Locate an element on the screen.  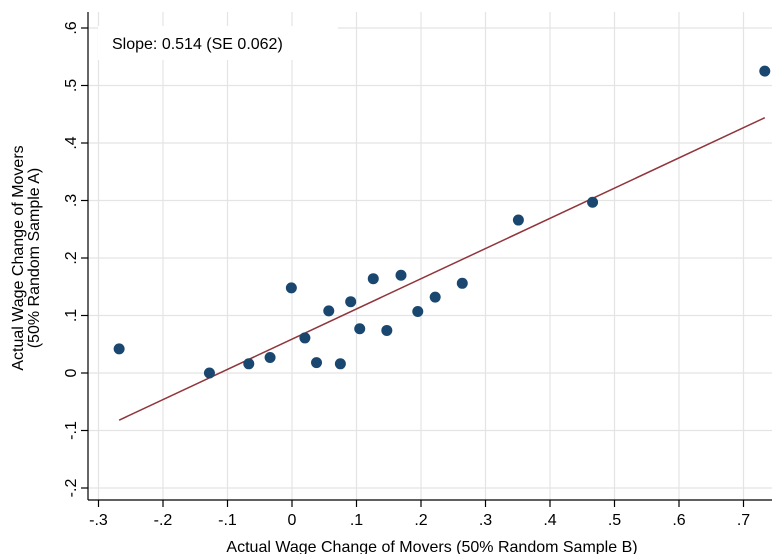
y-tick-label: -.2 is located at coordinates (71, 488).